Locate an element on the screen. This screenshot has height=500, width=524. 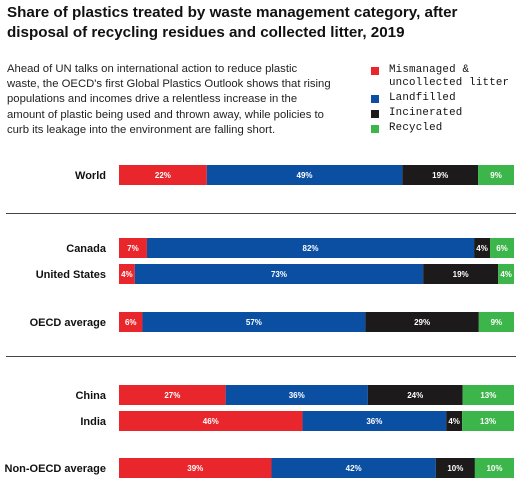
data-label-canada-0: 7% is located at coordinates (133, 248).